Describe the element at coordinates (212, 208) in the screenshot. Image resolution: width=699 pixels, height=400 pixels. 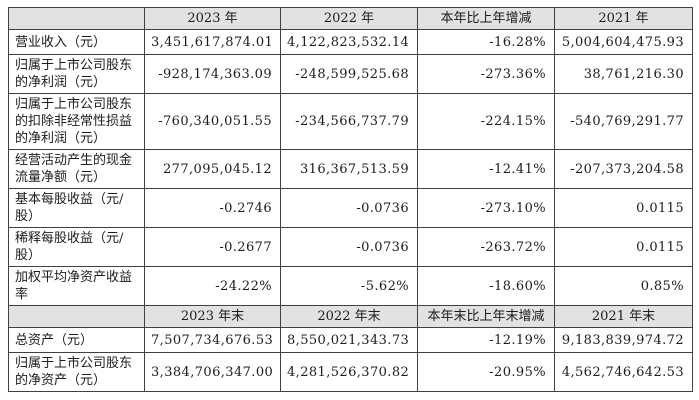
I see `cell-value: -0.2746` at that location.